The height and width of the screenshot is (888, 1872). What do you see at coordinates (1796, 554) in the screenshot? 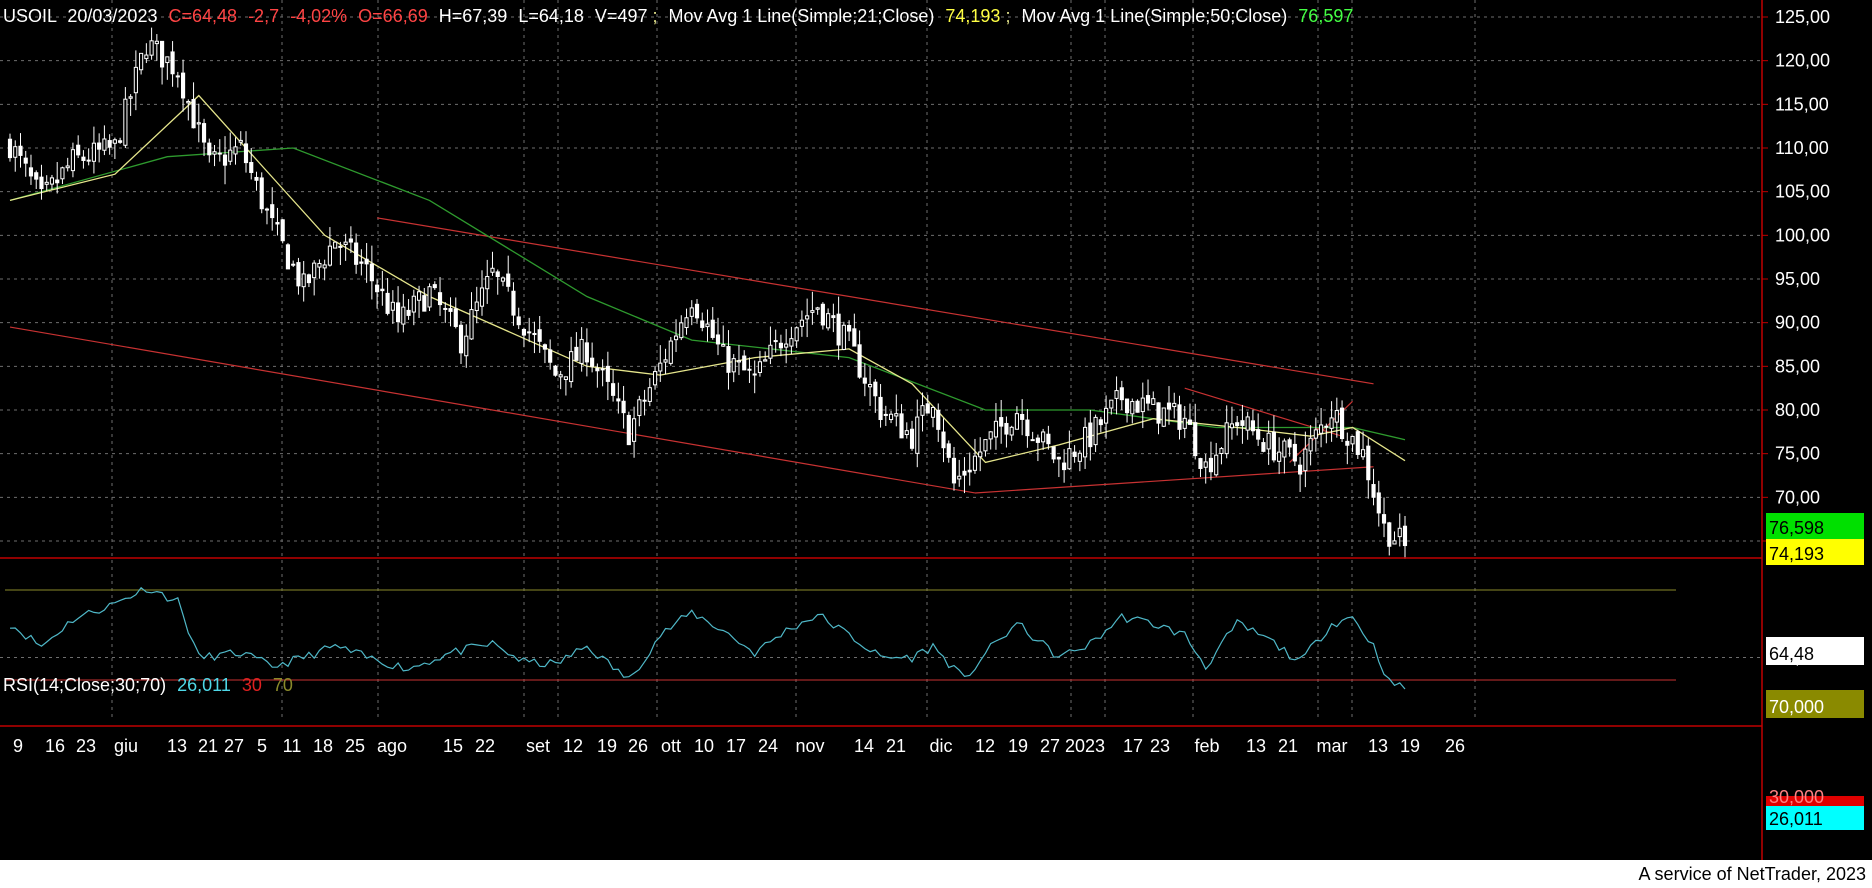
I see `ma21-value-box-text: 74,193` at bounding box center [1796, 554].